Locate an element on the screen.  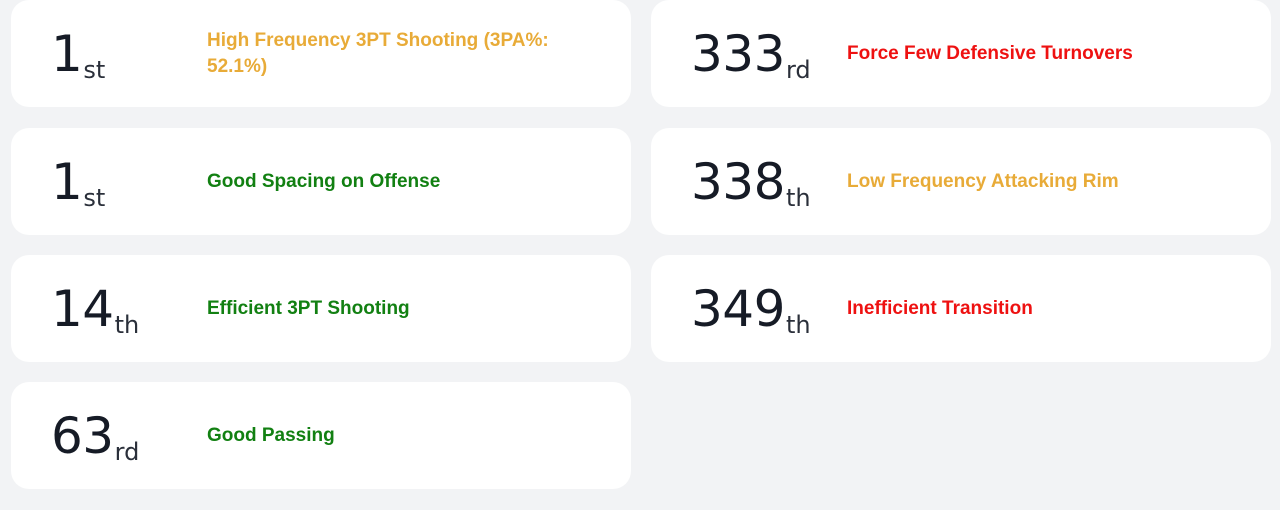
rank-number: 14 is located at coordinates (82, 308).